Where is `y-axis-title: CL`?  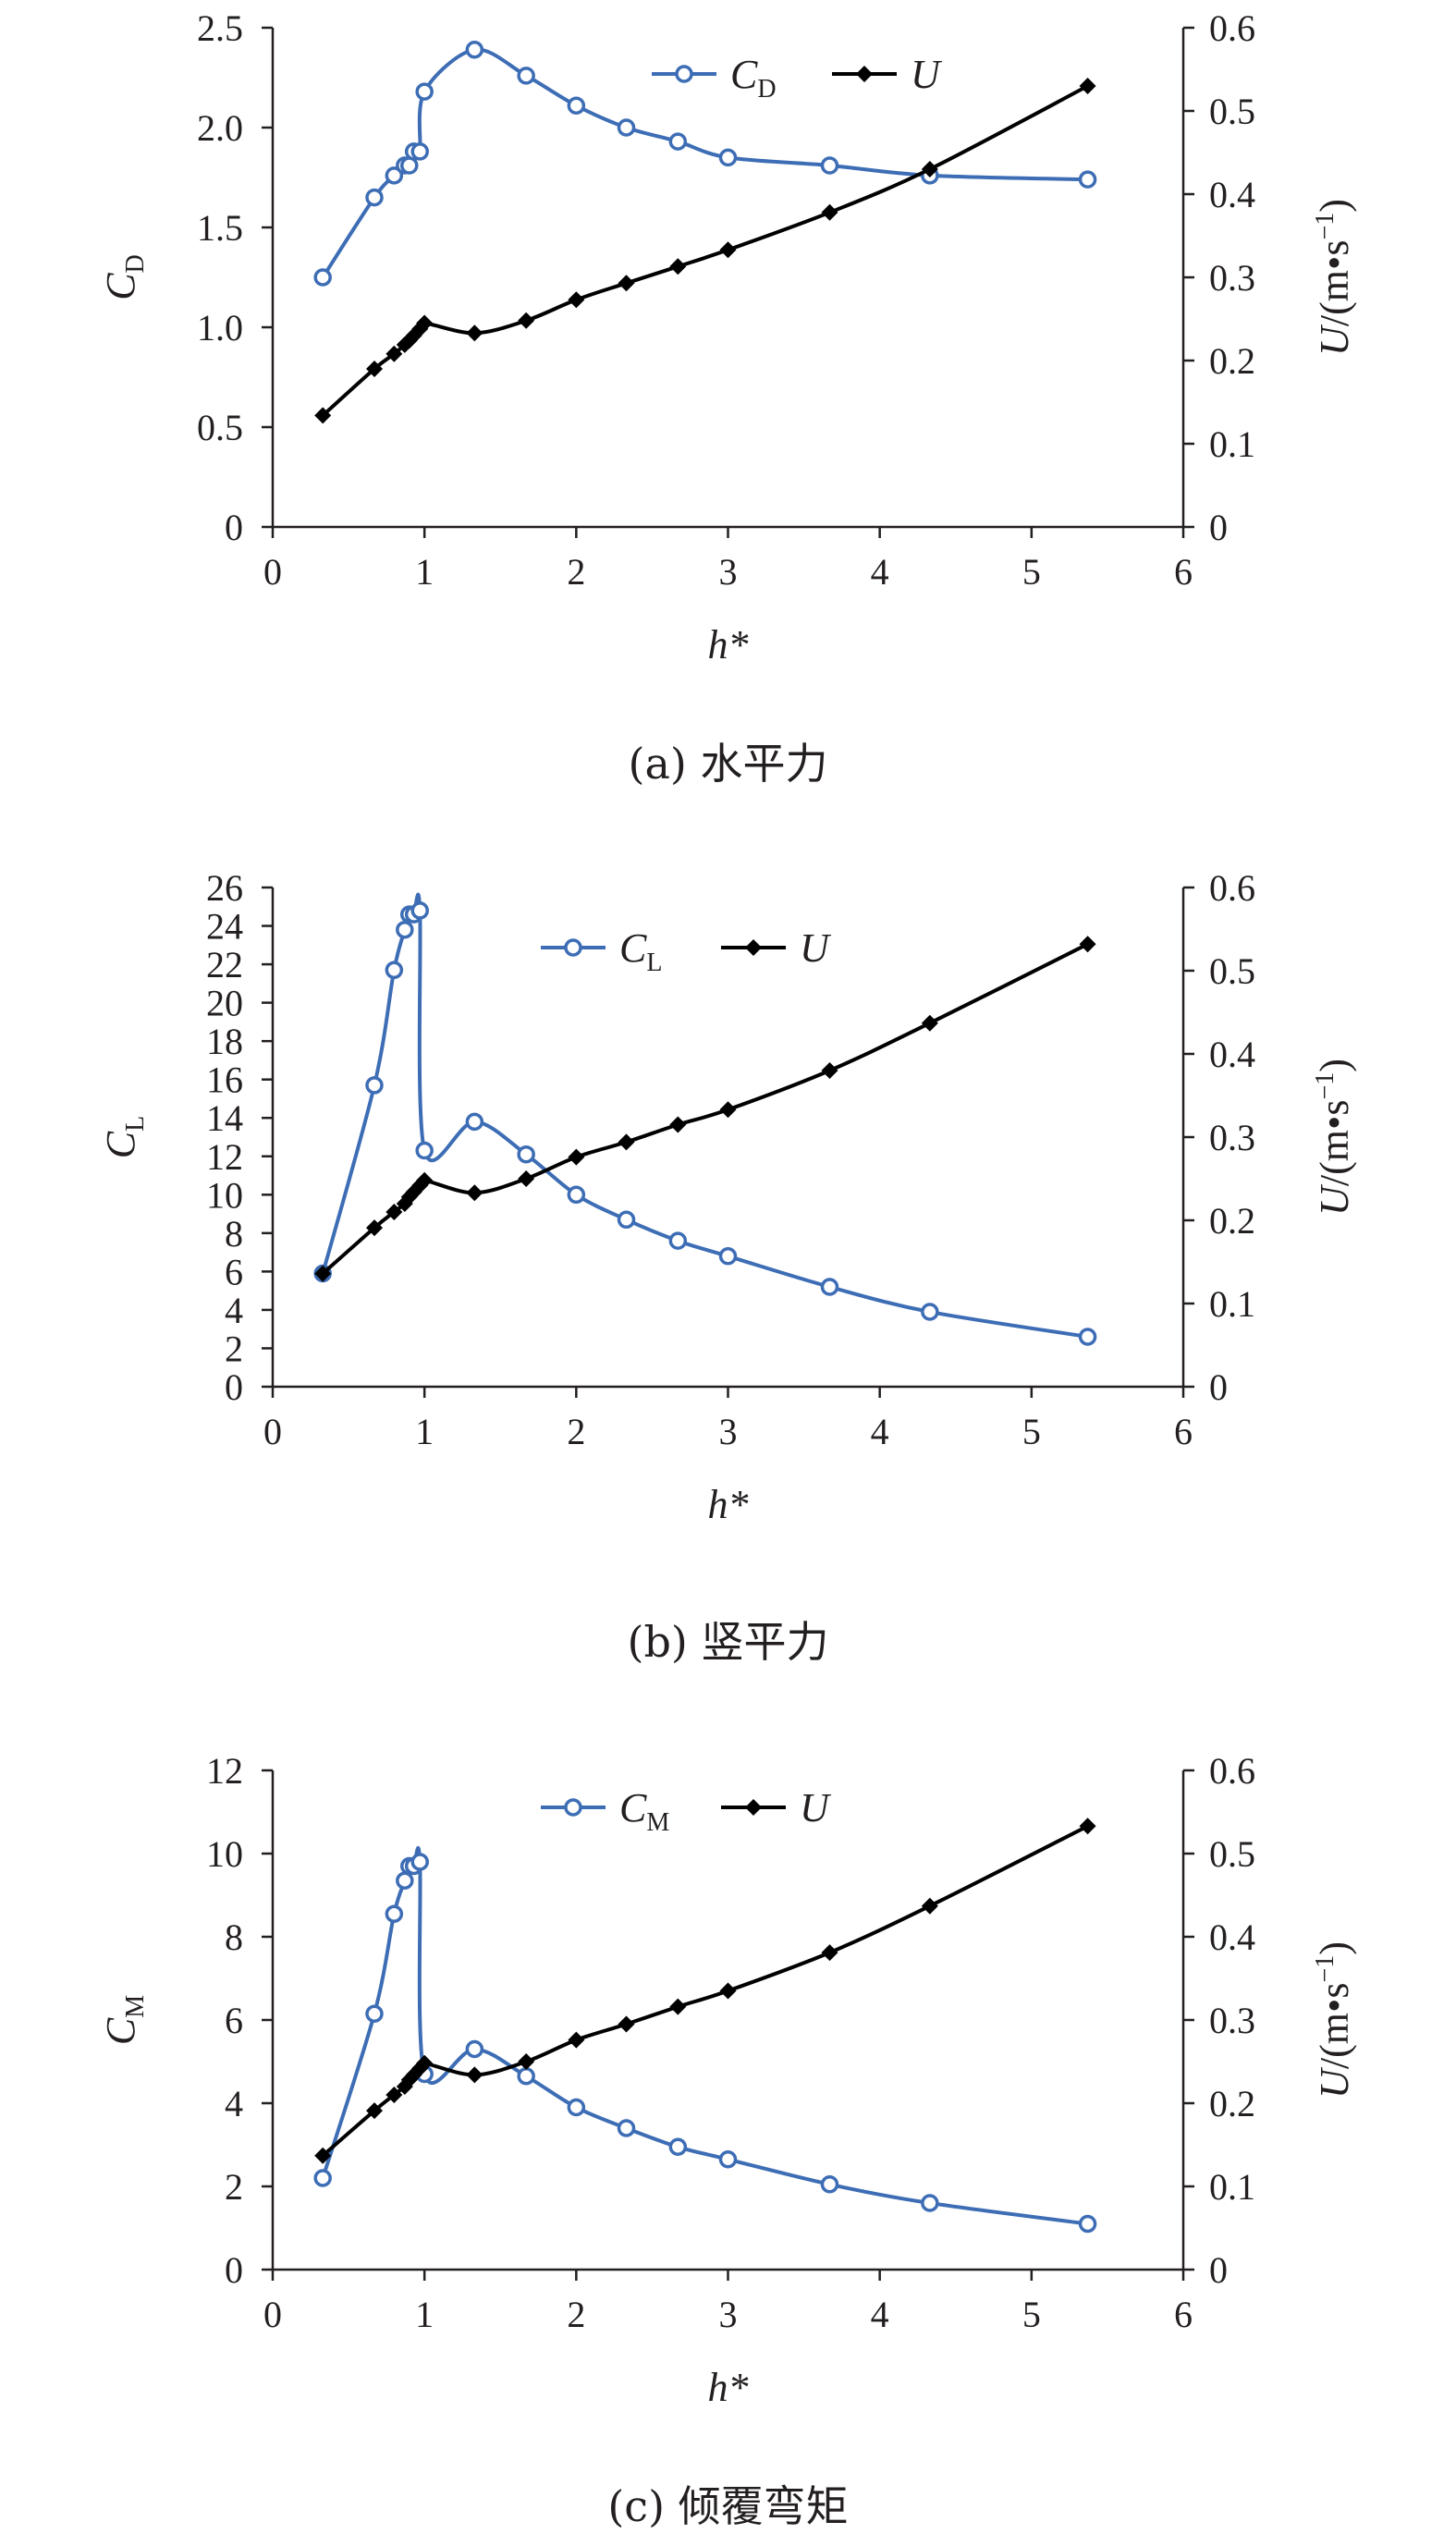 y-axis-title: CL is located at coordinates (124, 1137).